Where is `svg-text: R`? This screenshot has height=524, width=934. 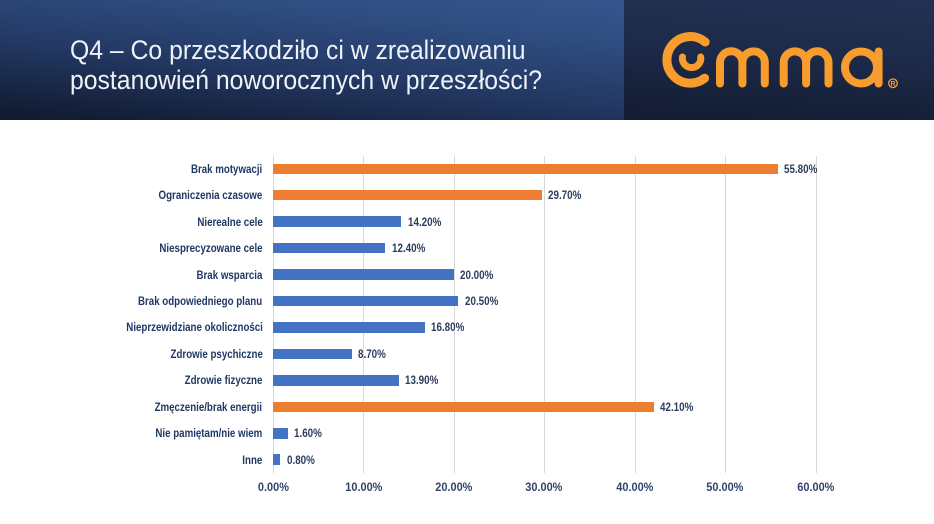
svg-text: R is located at coordinates (892, 84).